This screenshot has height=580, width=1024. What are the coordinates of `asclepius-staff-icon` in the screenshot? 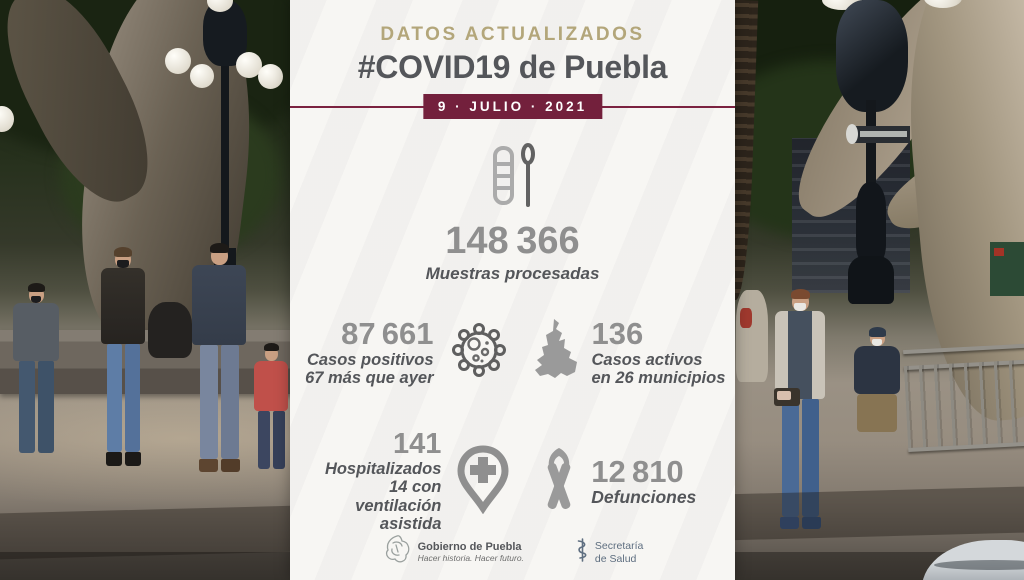 It's located at (582, 552).